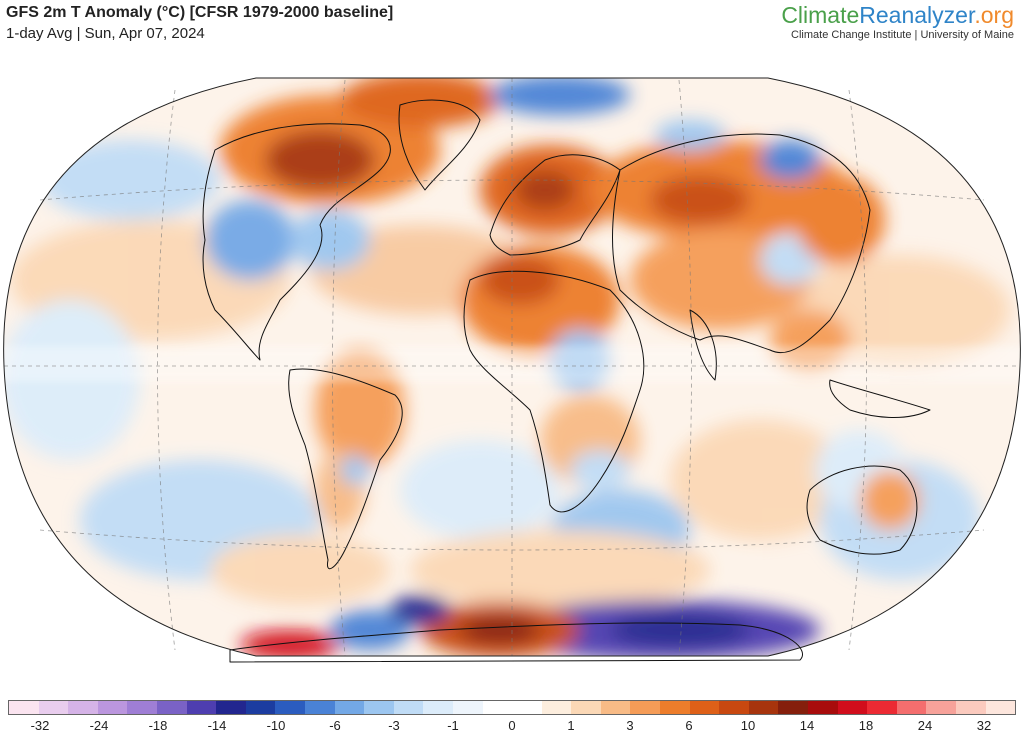 This screenshot has height=739, width=1024. Describe the element at coordinates (630, 725) in the screenshot. I see `colorbar-tick-label: 3` at that location.